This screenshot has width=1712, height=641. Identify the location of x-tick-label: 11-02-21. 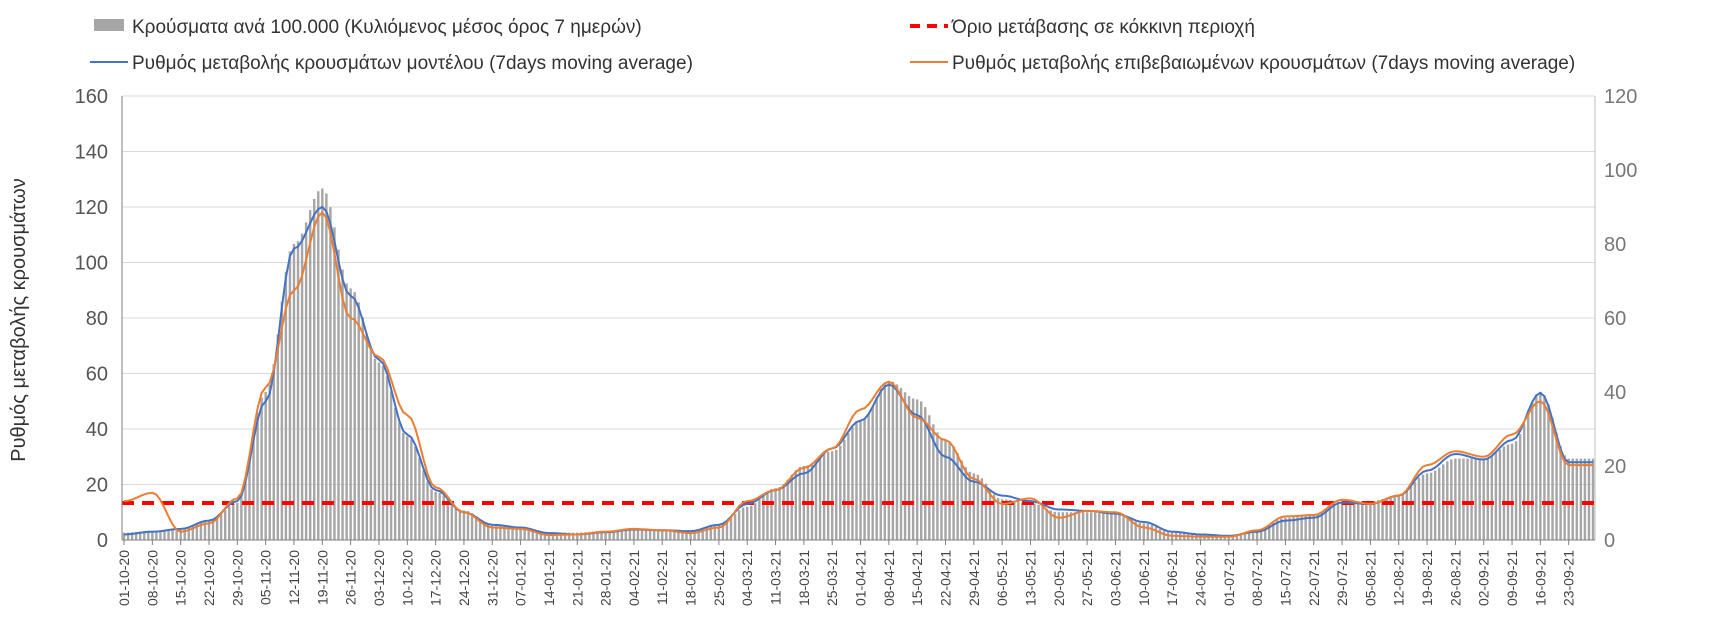
(662, 577).